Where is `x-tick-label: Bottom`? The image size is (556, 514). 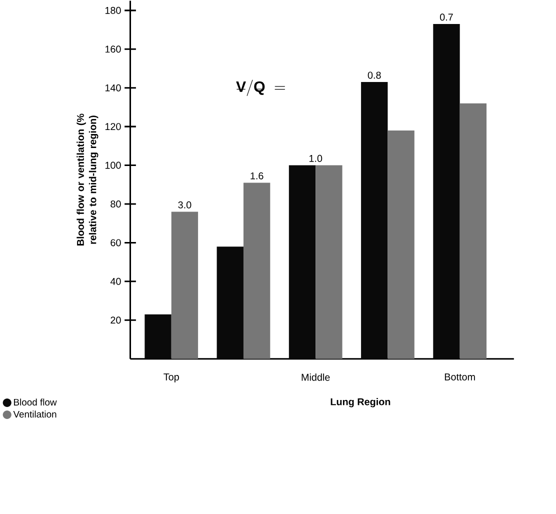 x-tick-label: Bottom is located at coordinates (459, 377).